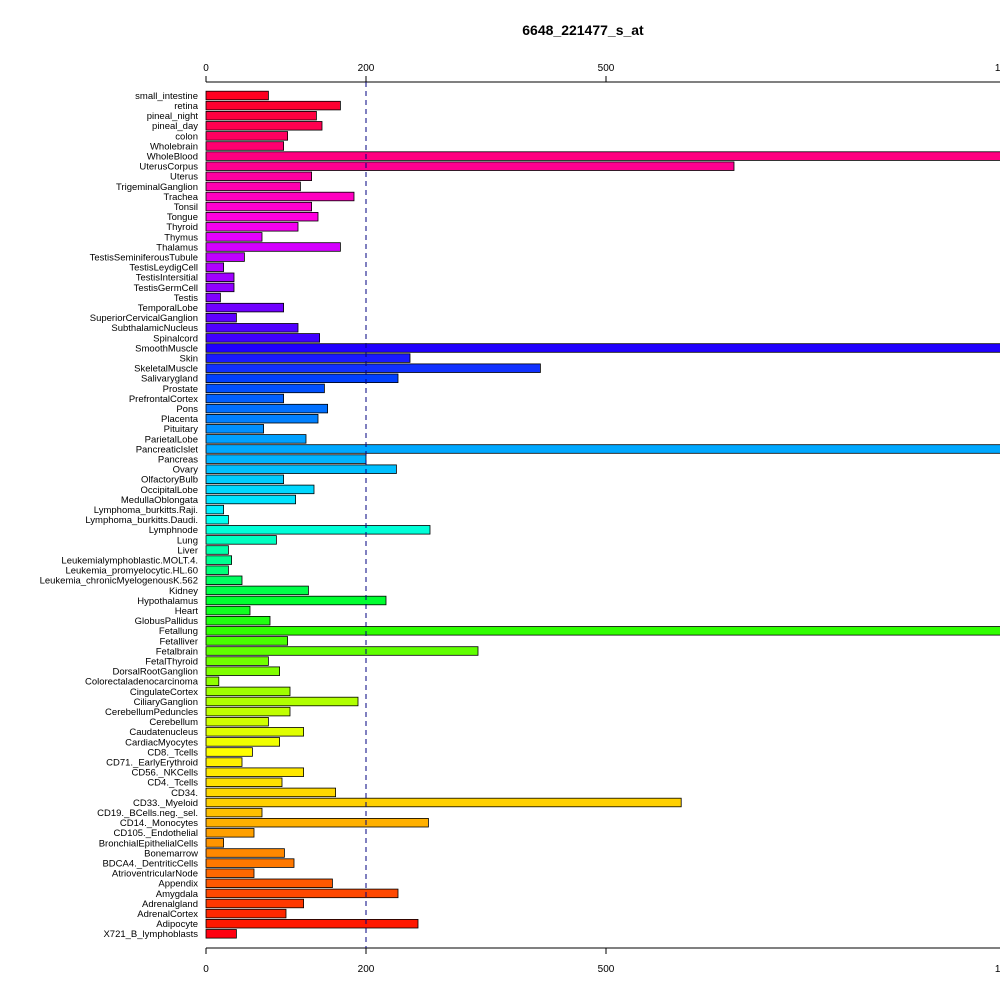 The image size is (1000, 1005). What do you see at coordinates (163, 399) in the screenshot?
I see `category-label: PrefrontalCortex` at bounding box center [163, 399].